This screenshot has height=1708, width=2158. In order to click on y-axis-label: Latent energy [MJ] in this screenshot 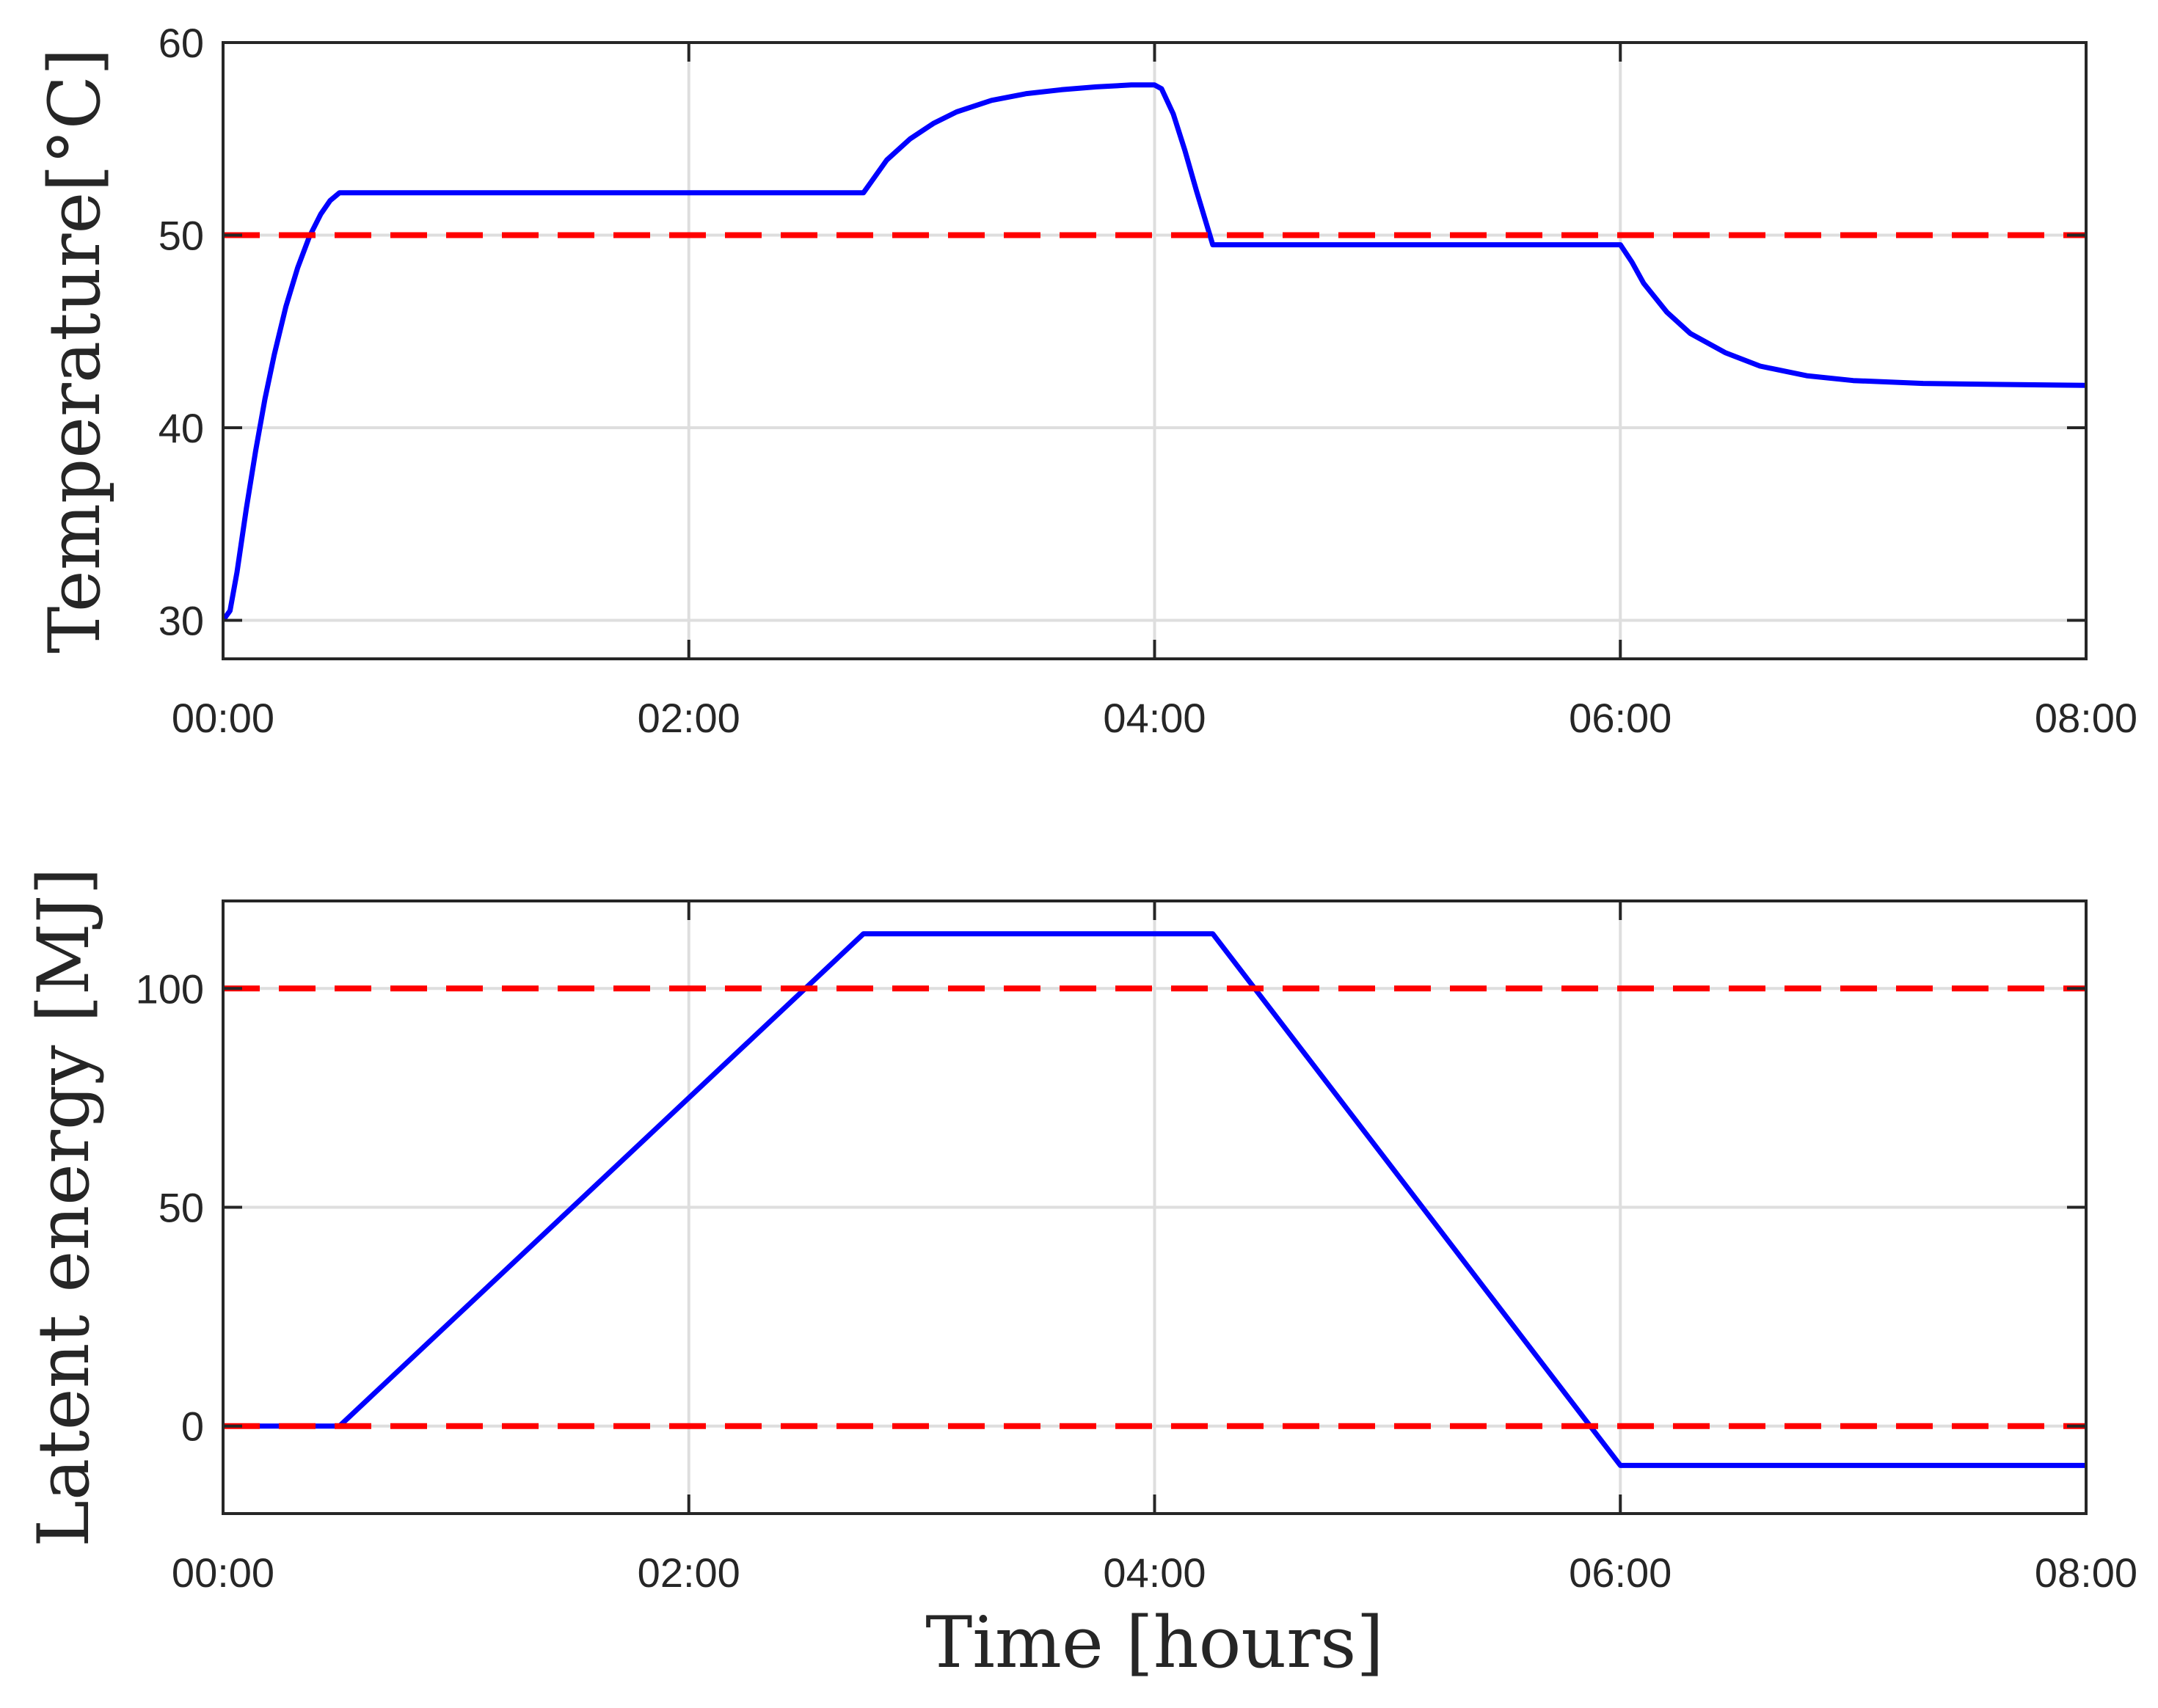, I will do `click(64, 1207)`.